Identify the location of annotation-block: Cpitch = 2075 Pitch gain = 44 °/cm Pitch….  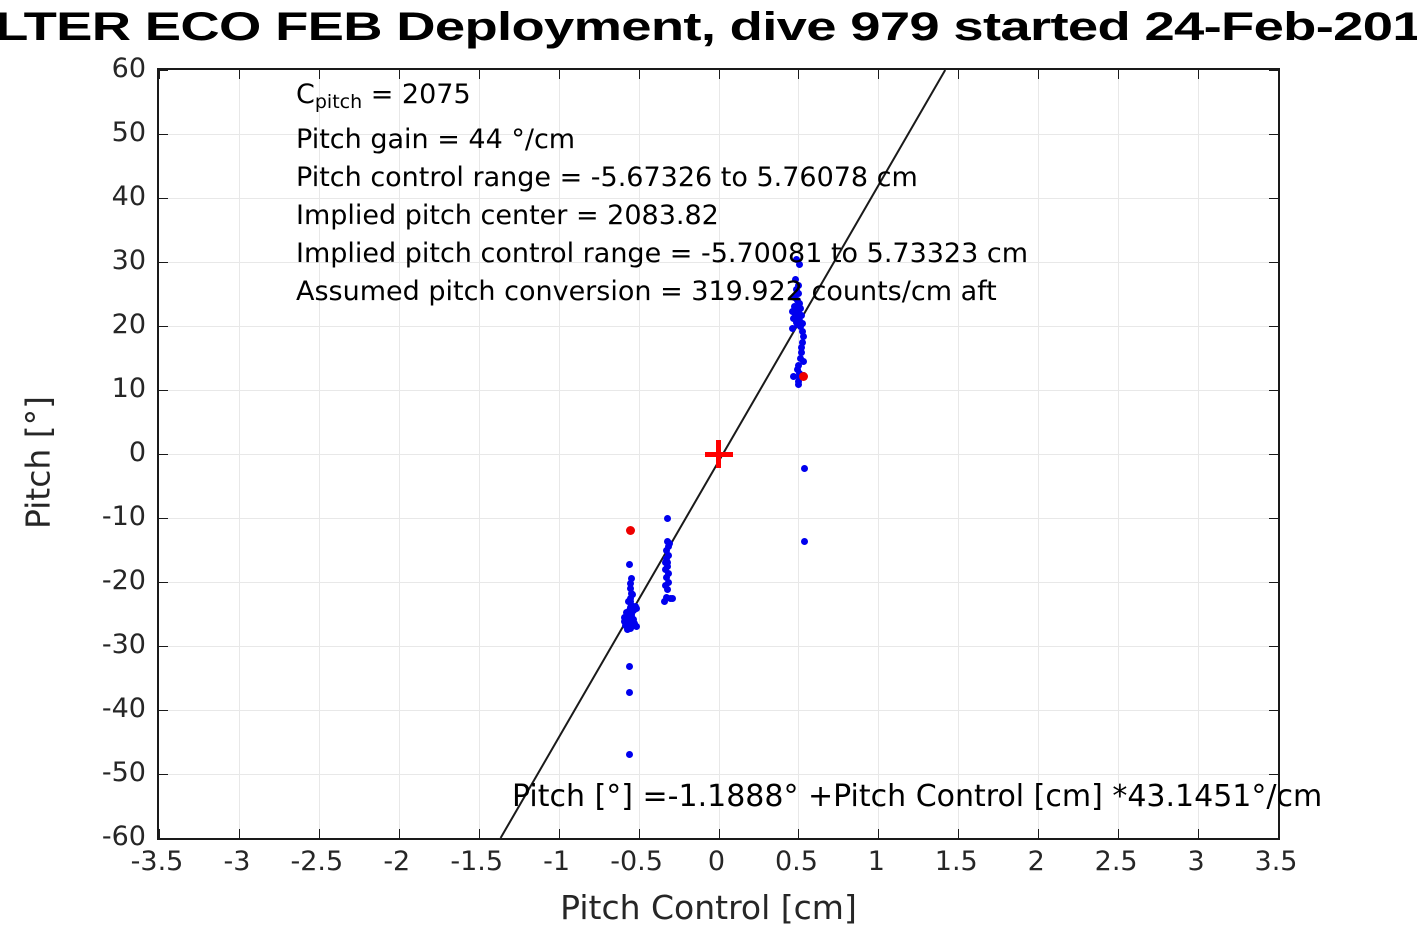
(662, 193).